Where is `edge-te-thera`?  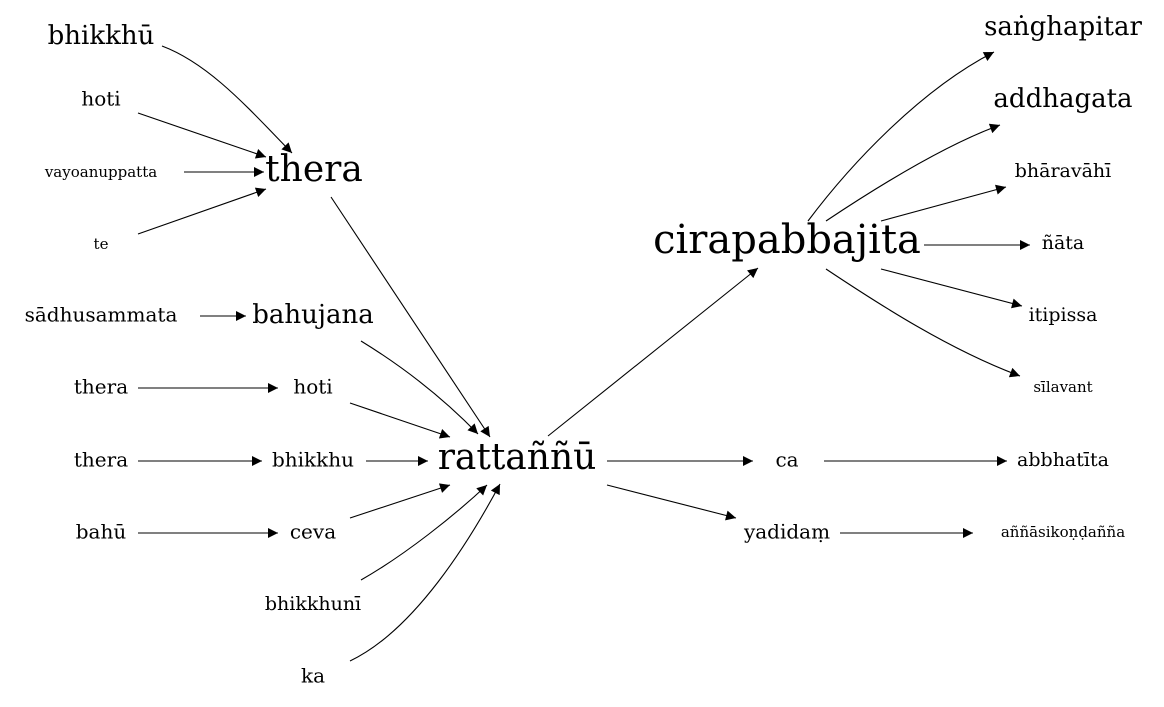
edge-te-thera is located at coordinates (202, 211).